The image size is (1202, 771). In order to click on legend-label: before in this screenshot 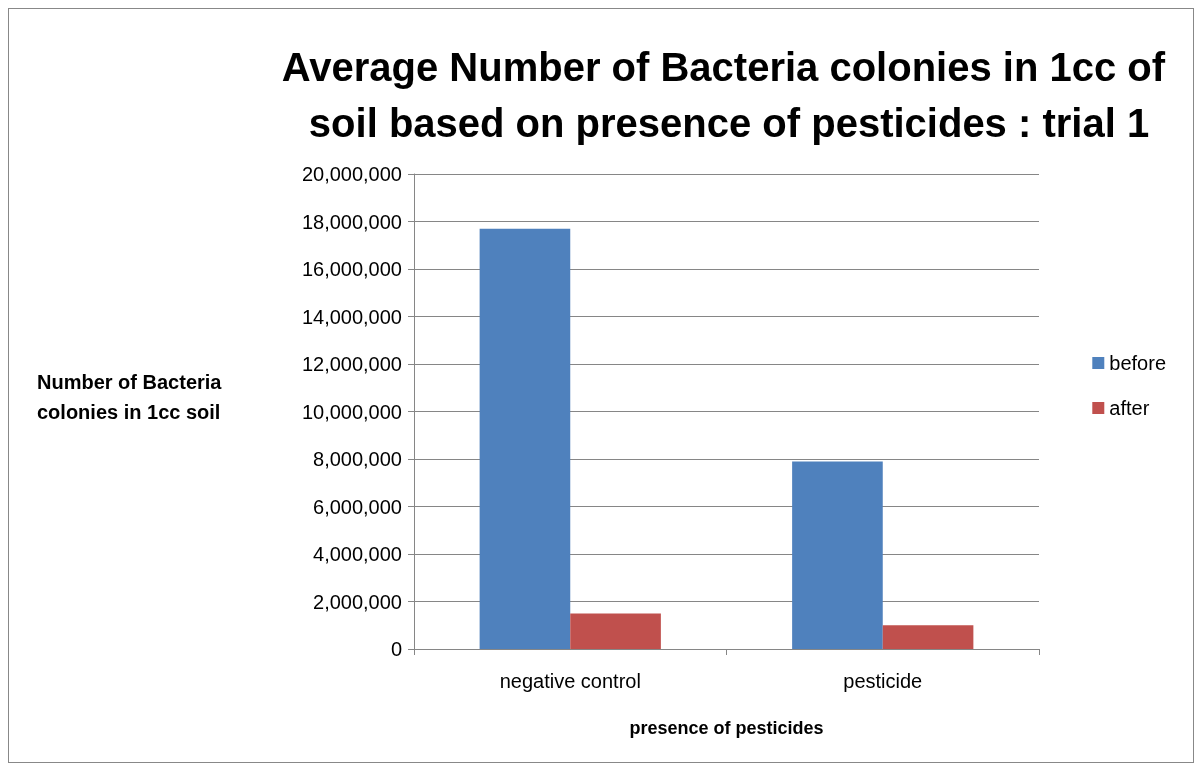, I will do `click(1138, 363)`.